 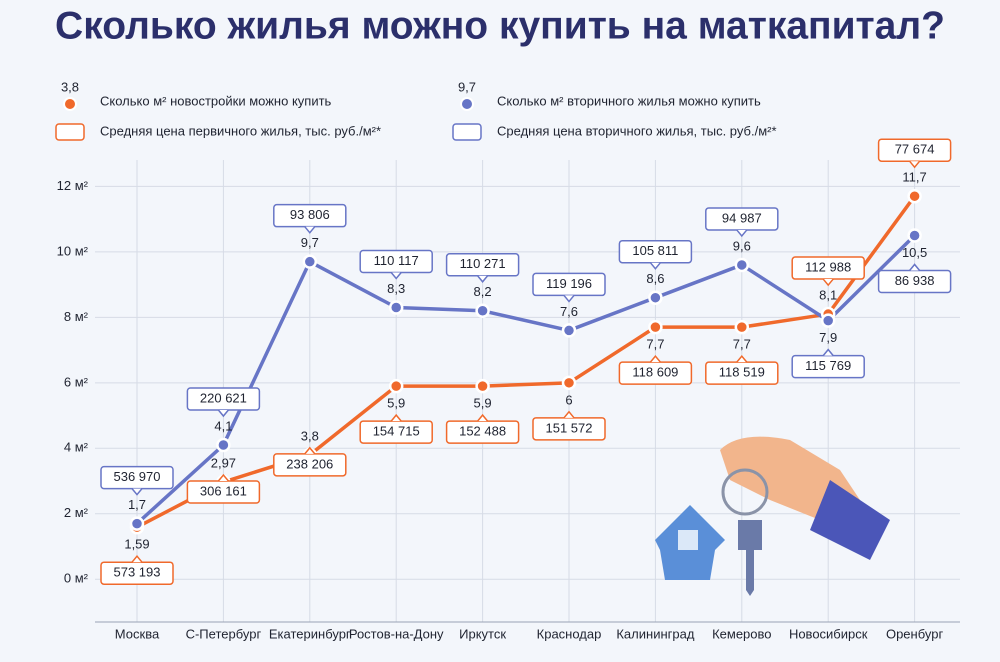 I want to click on price-label: 112 988, so click(x=828, y=266).